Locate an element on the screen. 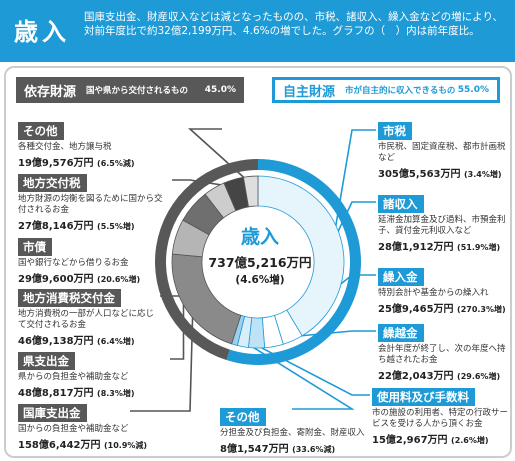 This screenshot has width=515, height=461. ring-dependent-revenue is located at coordinates (206, 260).